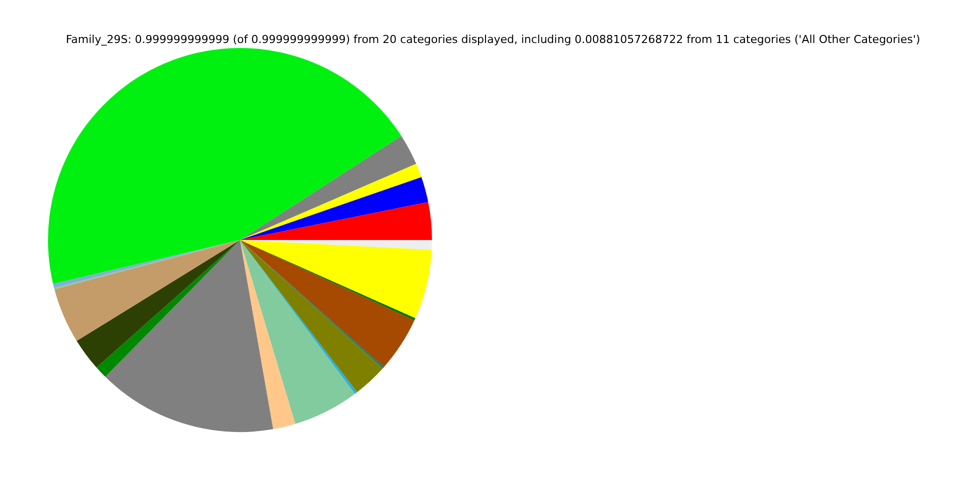 This screenshot has height=480, width=960. Describe the element at coordinates (493, 39) in the screenshot. I see `text: Family_29S: 0.999999999999 (of 0.999999999999) from 20 categories displayed, including 0.00881057268722 from 11 categories ('All Other Categories')` at that location.